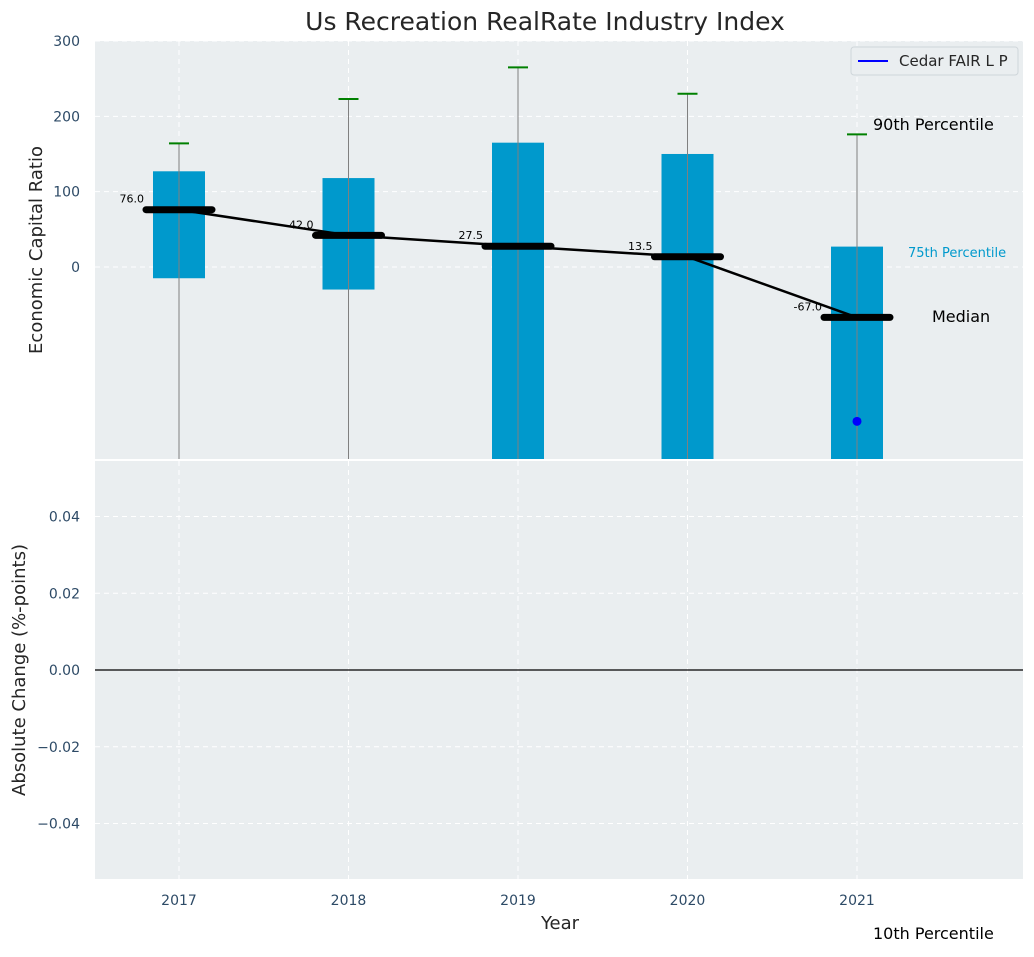 This screenshot has height=957, width=1034. I want to click on annotation-median: Median, so click(961, 316).